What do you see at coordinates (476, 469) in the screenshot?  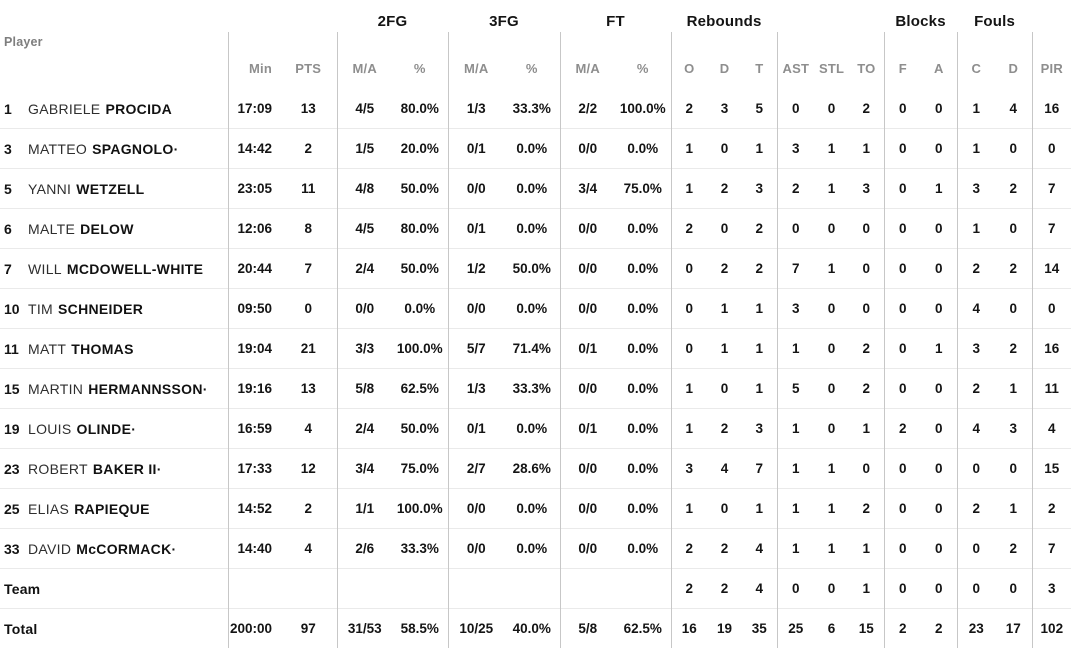 I see `stat-3fg-ma: 2/7` at bounding box center [476, 469].